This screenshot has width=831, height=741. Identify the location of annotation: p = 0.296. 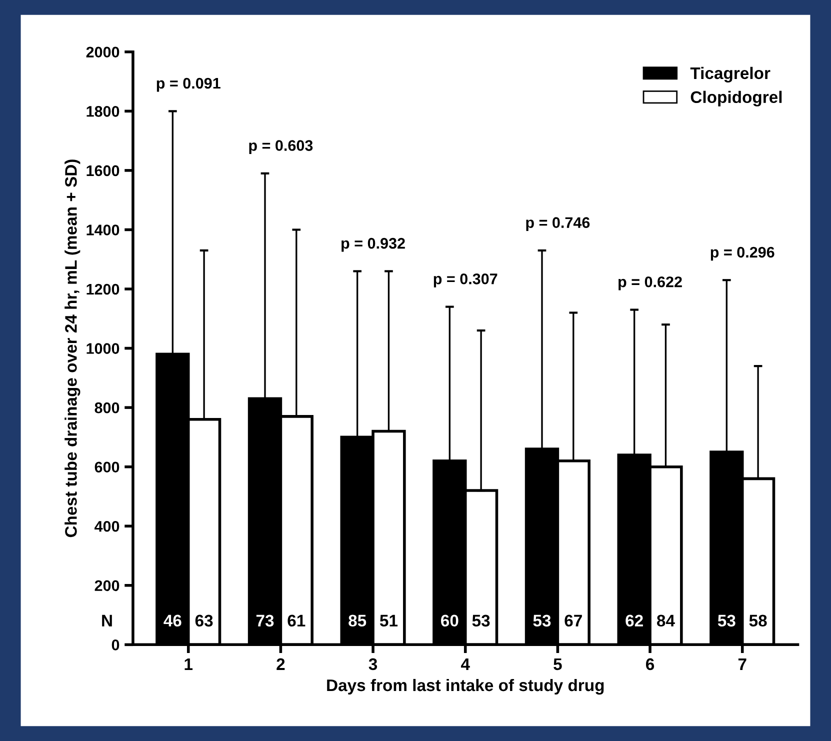
(742, 253).